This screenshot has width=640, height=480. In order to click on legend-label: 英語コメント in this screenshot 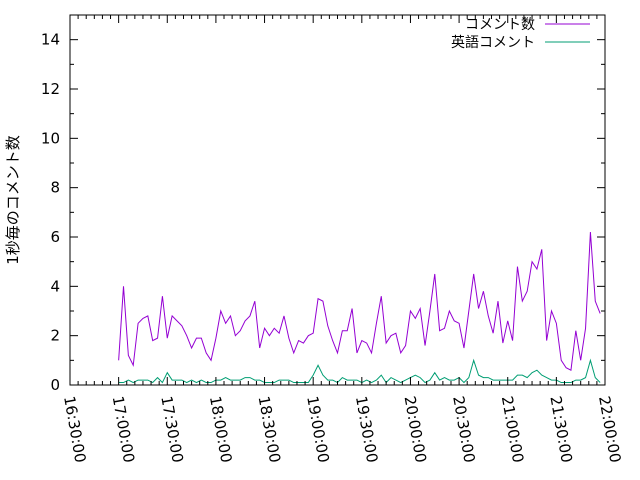, I will do `click(493, 42)`.